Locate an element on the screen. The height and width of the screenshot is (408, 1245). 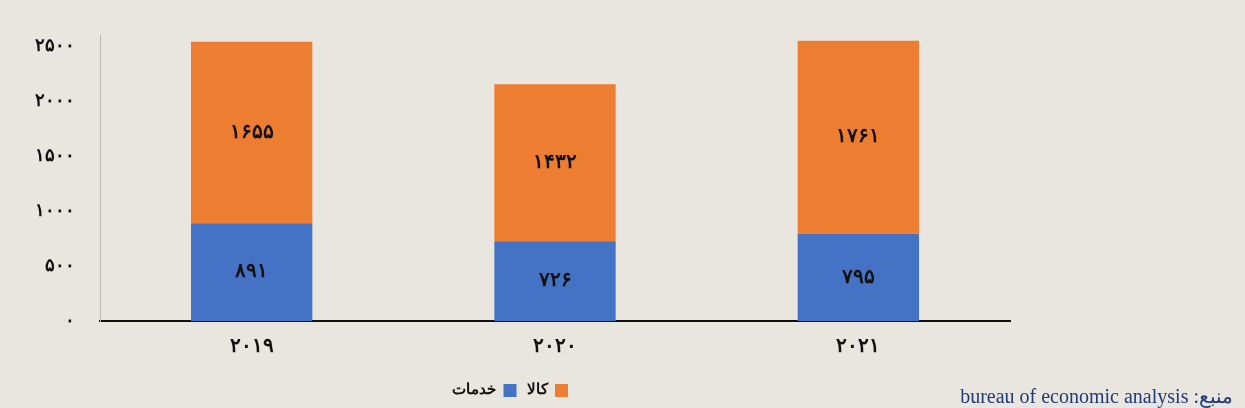
y-tick-label: ۰ is located at coordinates (70, 319).